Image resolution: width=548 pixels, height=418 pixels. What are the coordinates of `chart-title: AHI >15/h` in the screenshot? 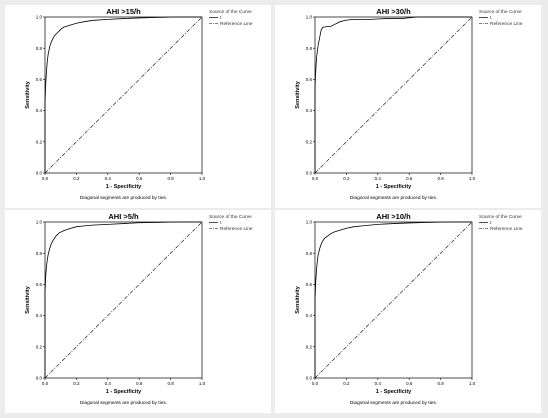 It's located at (123, 11).